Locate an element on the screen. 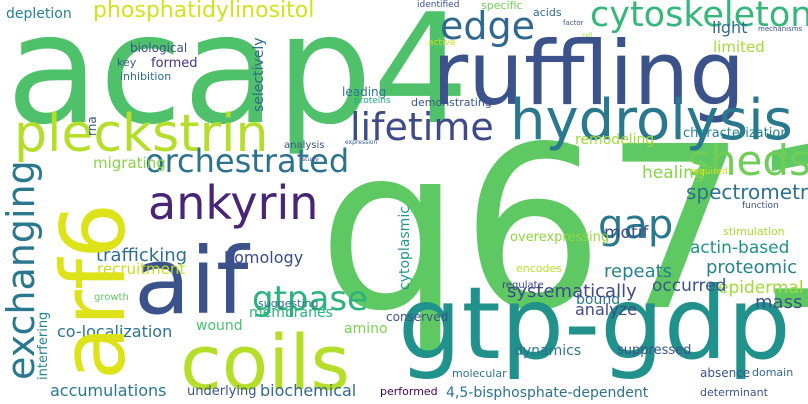 The width and height of the screenshot is (808, 404). word-formed: formed is located at coordinates (174, 63).